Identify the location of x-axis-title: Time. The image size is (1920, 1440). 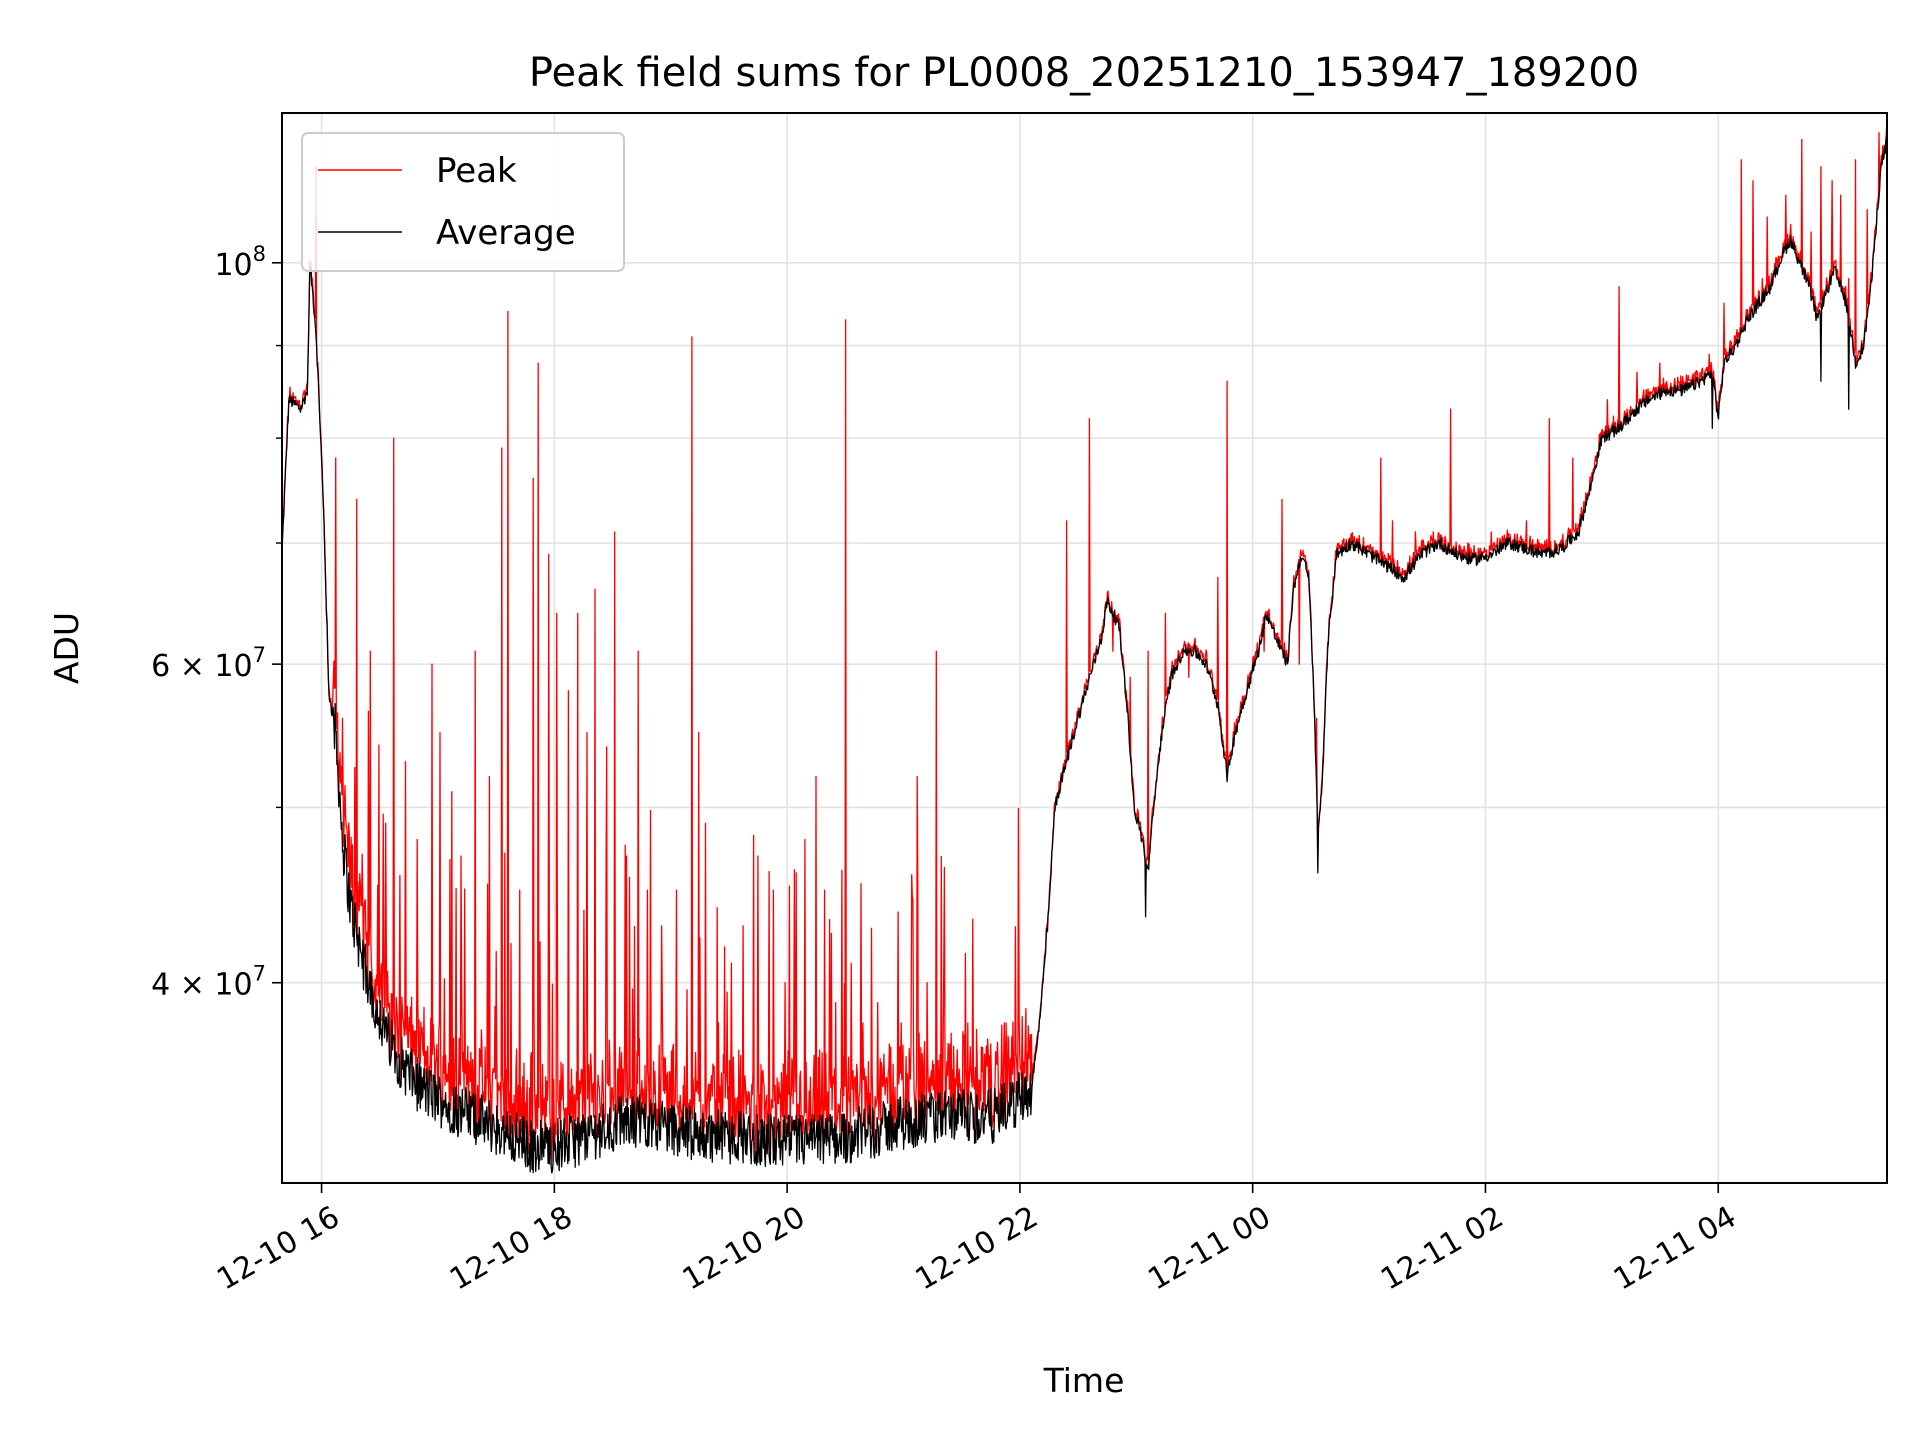
(1084, 1380).